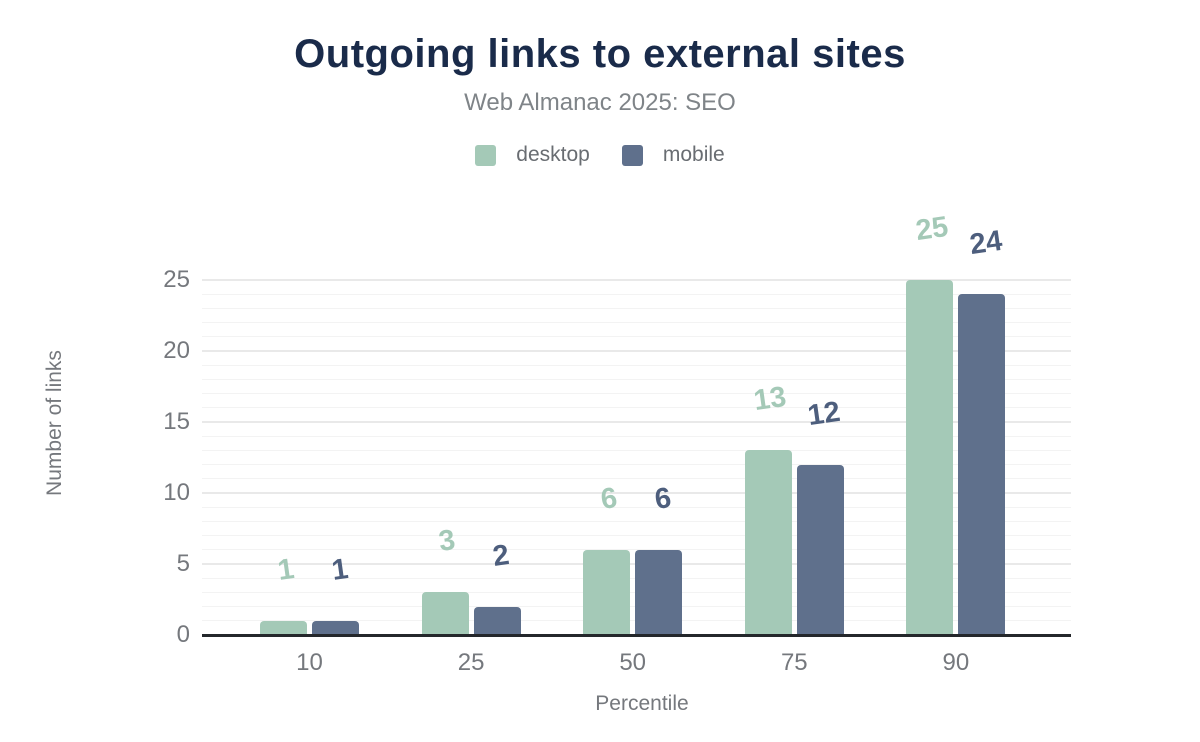  Describe the element at coordinates (930, 457) in the screenshot. I see `bar-desktop-p90` at that location.